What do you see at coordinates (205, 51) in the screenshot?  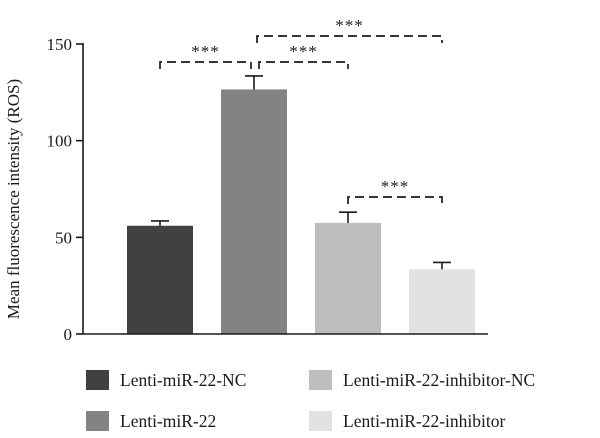 I see `significance-label-1: ***` at bounding box center [205, 51].